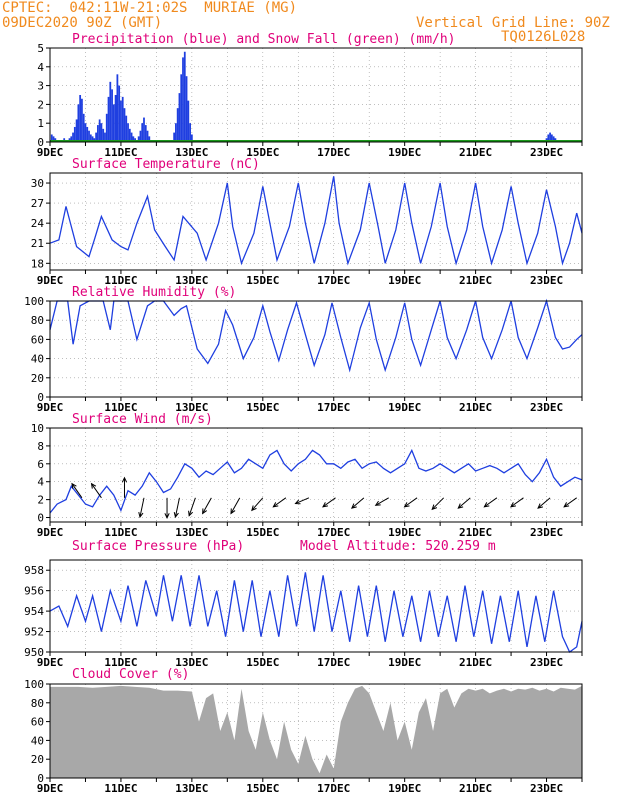 Image resolution: width=618 pixels, height=800 pixels. Describe the element at coordinates (166, 164) in the screenshot. I see `temp-title: Surface Temperature (nC)` at that location.